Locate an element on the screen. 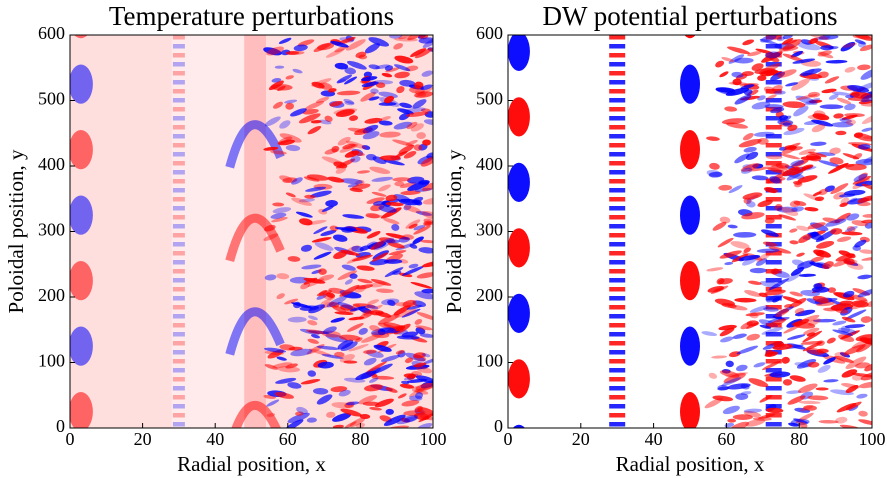 The width and height of the screenshot is (887, 478). y-tick-label: 300 is located at coordinates (51, 230).